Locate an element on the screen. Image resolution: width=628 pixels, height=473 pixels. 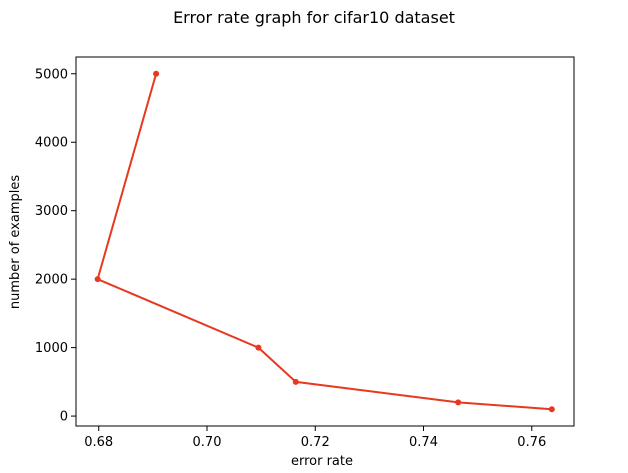
x-tick-label: 0.68 is located at coordinates (98, 442).